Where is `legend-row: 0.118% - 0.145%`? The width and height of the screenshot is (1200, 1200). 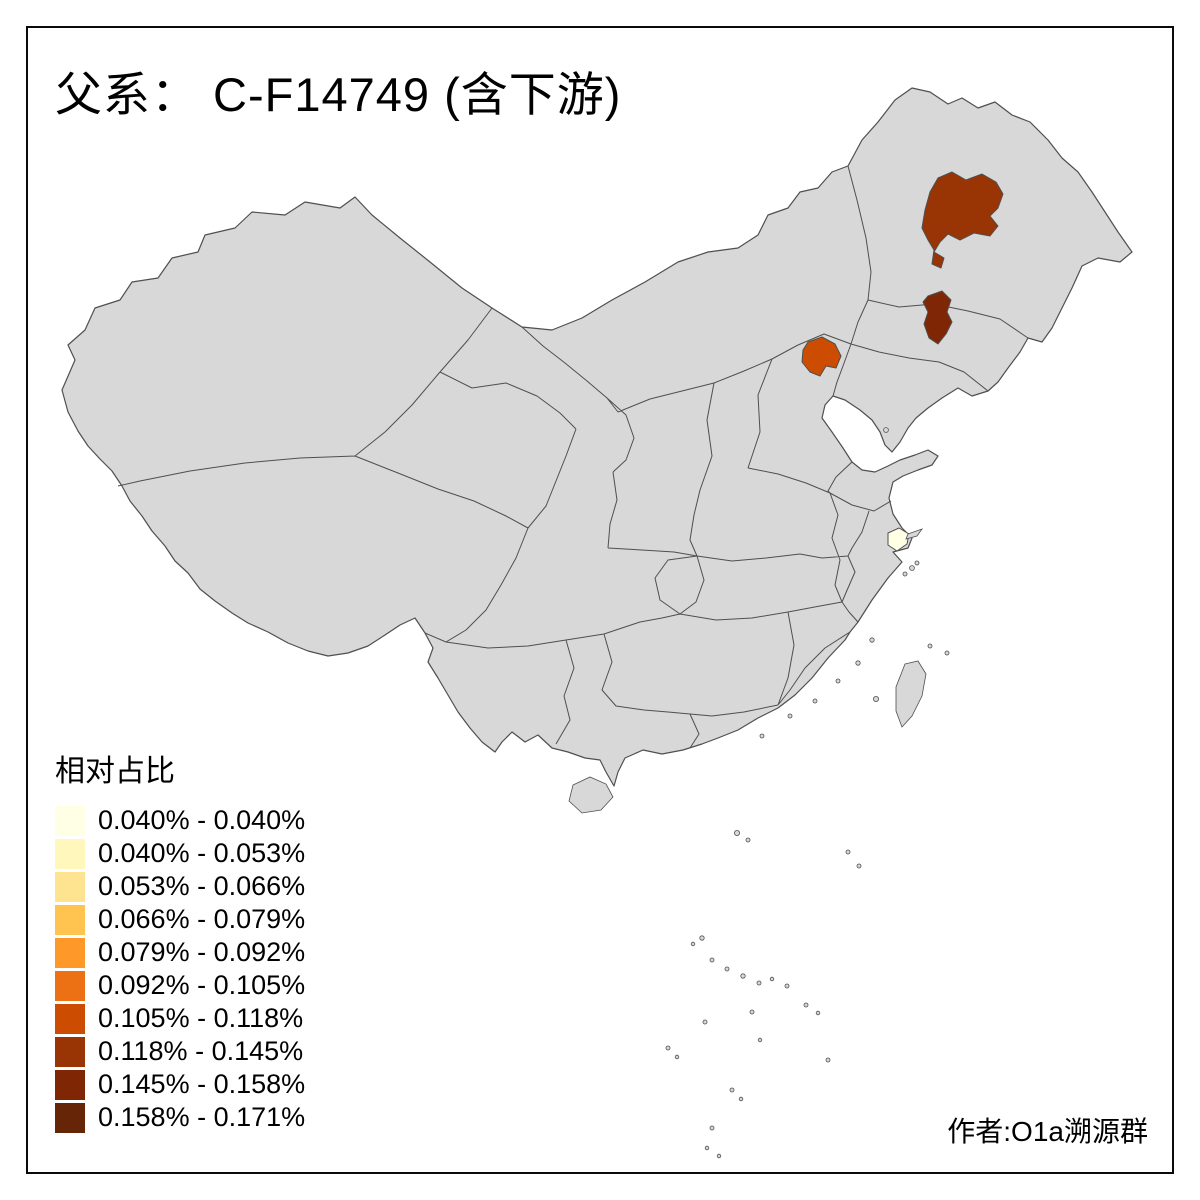
legend-row: 0.118% - 0.145% is located at coordinates (180, 1051).